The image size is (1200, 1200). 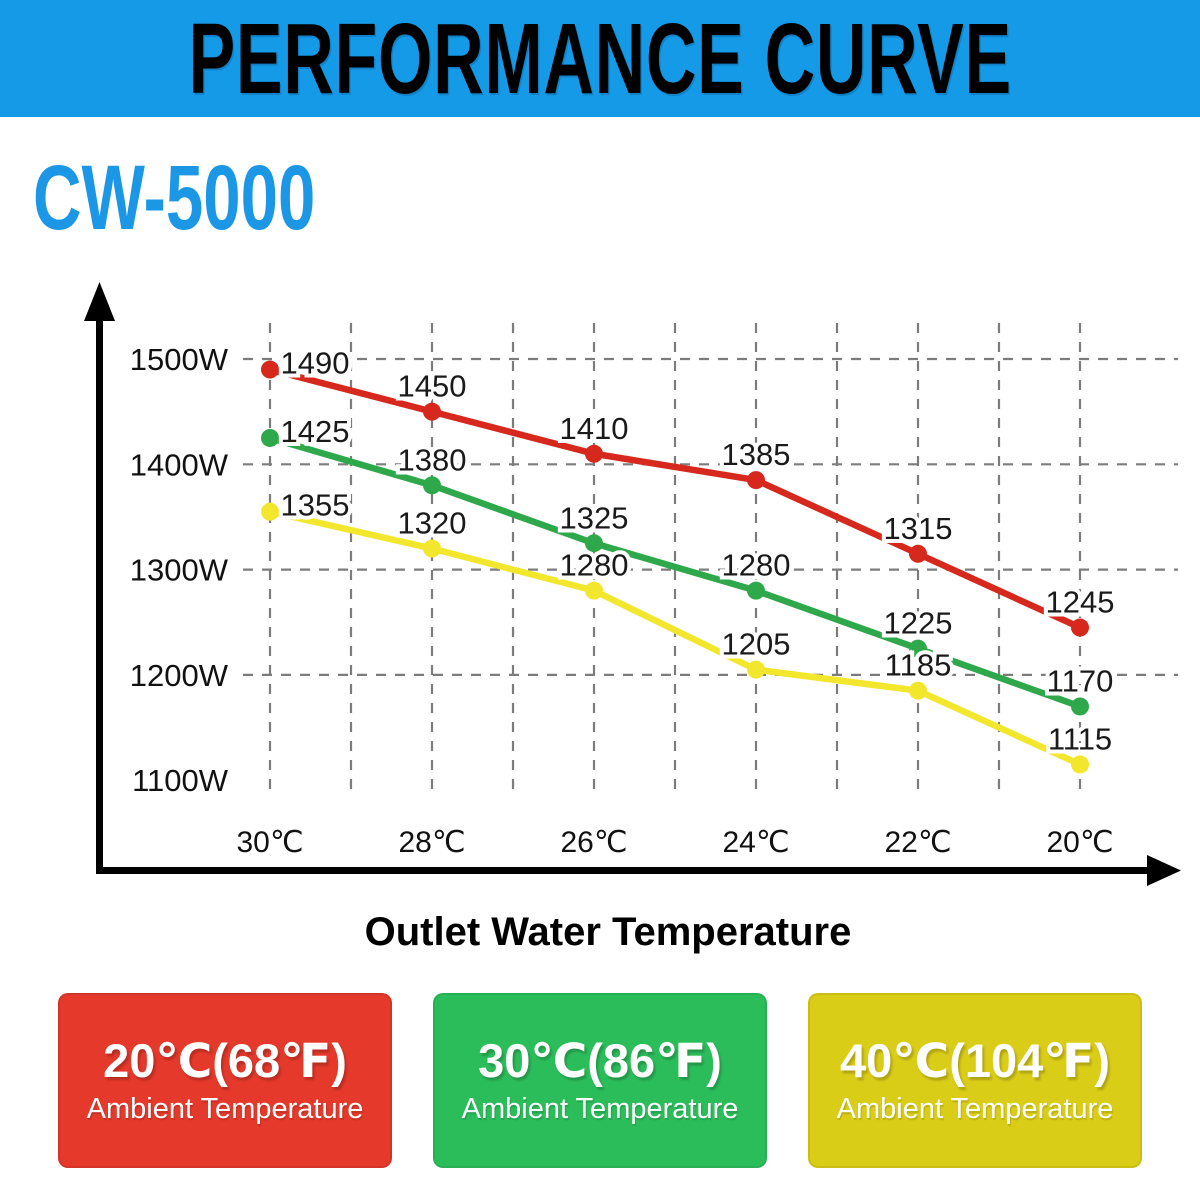 What do you see at coordinates (594, 428) in the screenshot?
I see `data-point-label: 1410` at bounding box center [594, 428].